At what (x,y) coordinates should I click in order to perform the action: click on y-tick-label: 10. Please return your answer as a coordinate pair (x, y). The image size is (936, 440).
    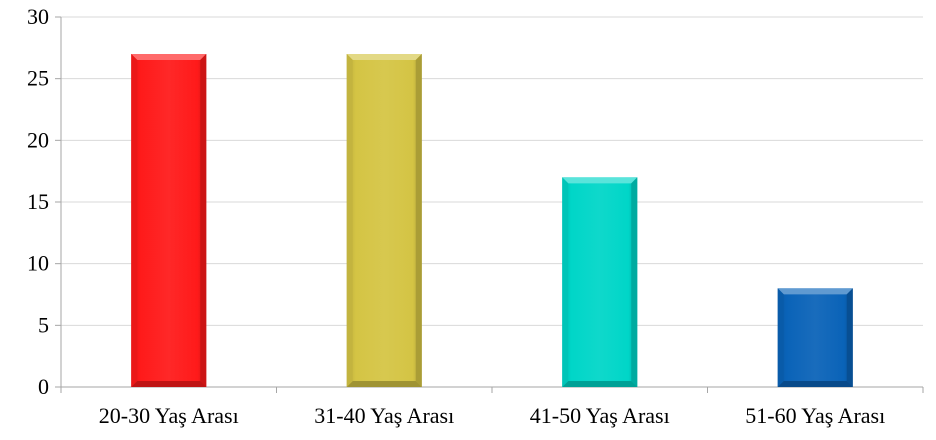
    Looking at the image, I should click on (38, 263).